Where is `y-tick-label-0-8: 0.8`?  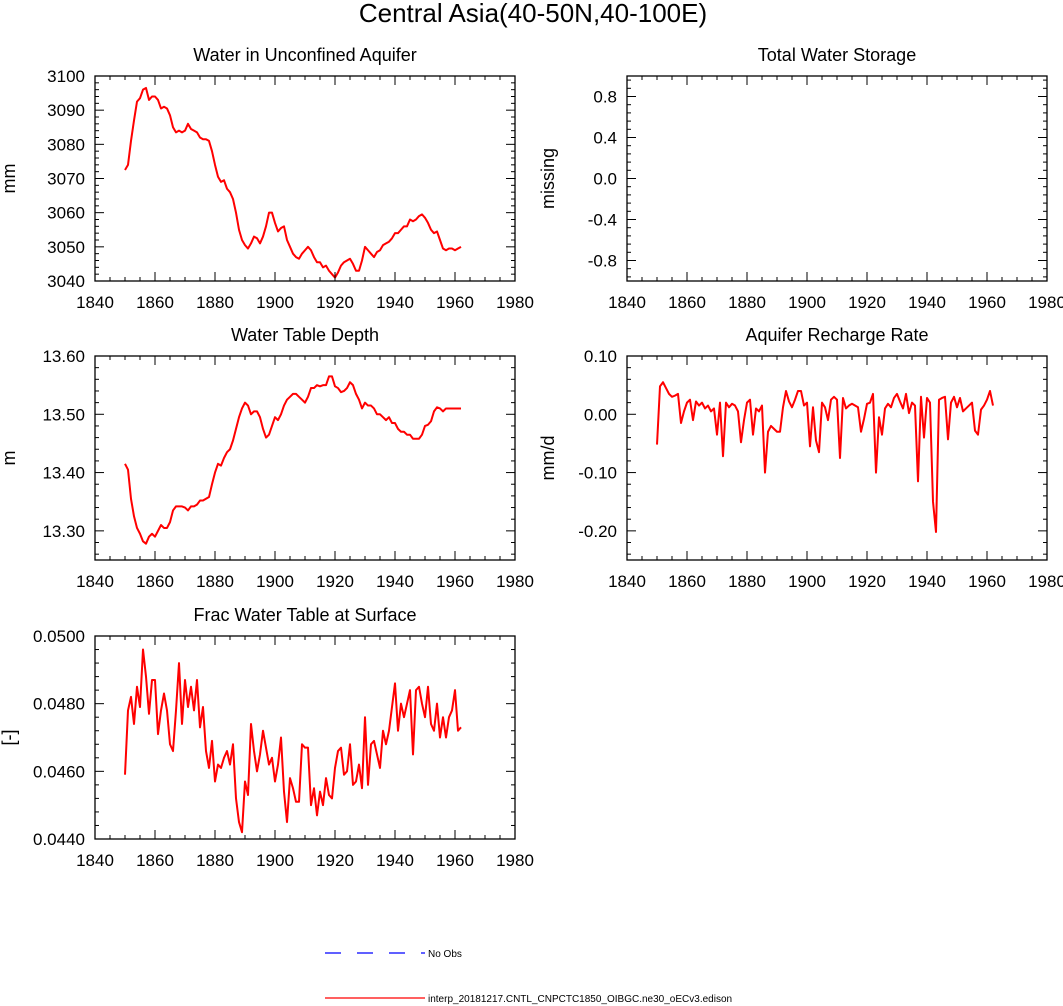
y-tick-label-0-8: 0.8 is located at coordinates (605, 97).